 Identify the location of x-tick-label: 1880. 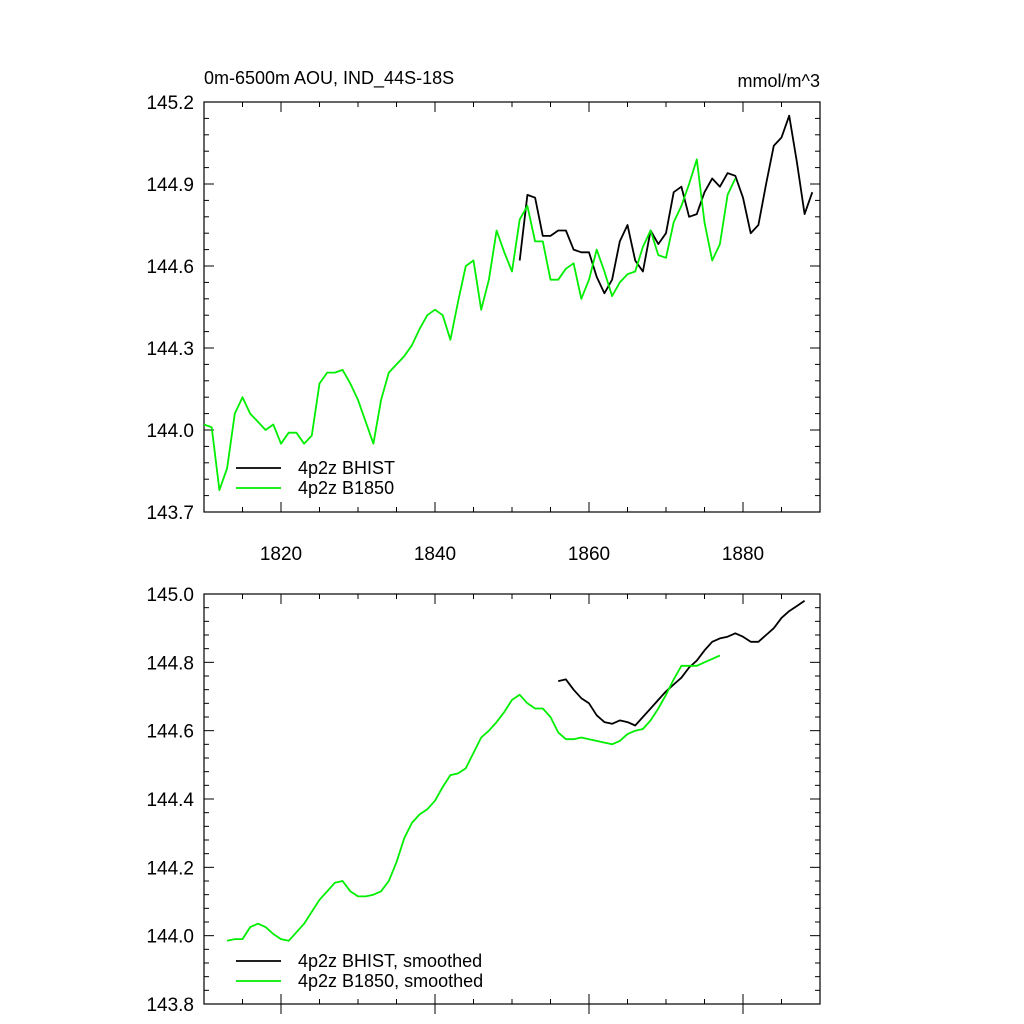
(743, 554).